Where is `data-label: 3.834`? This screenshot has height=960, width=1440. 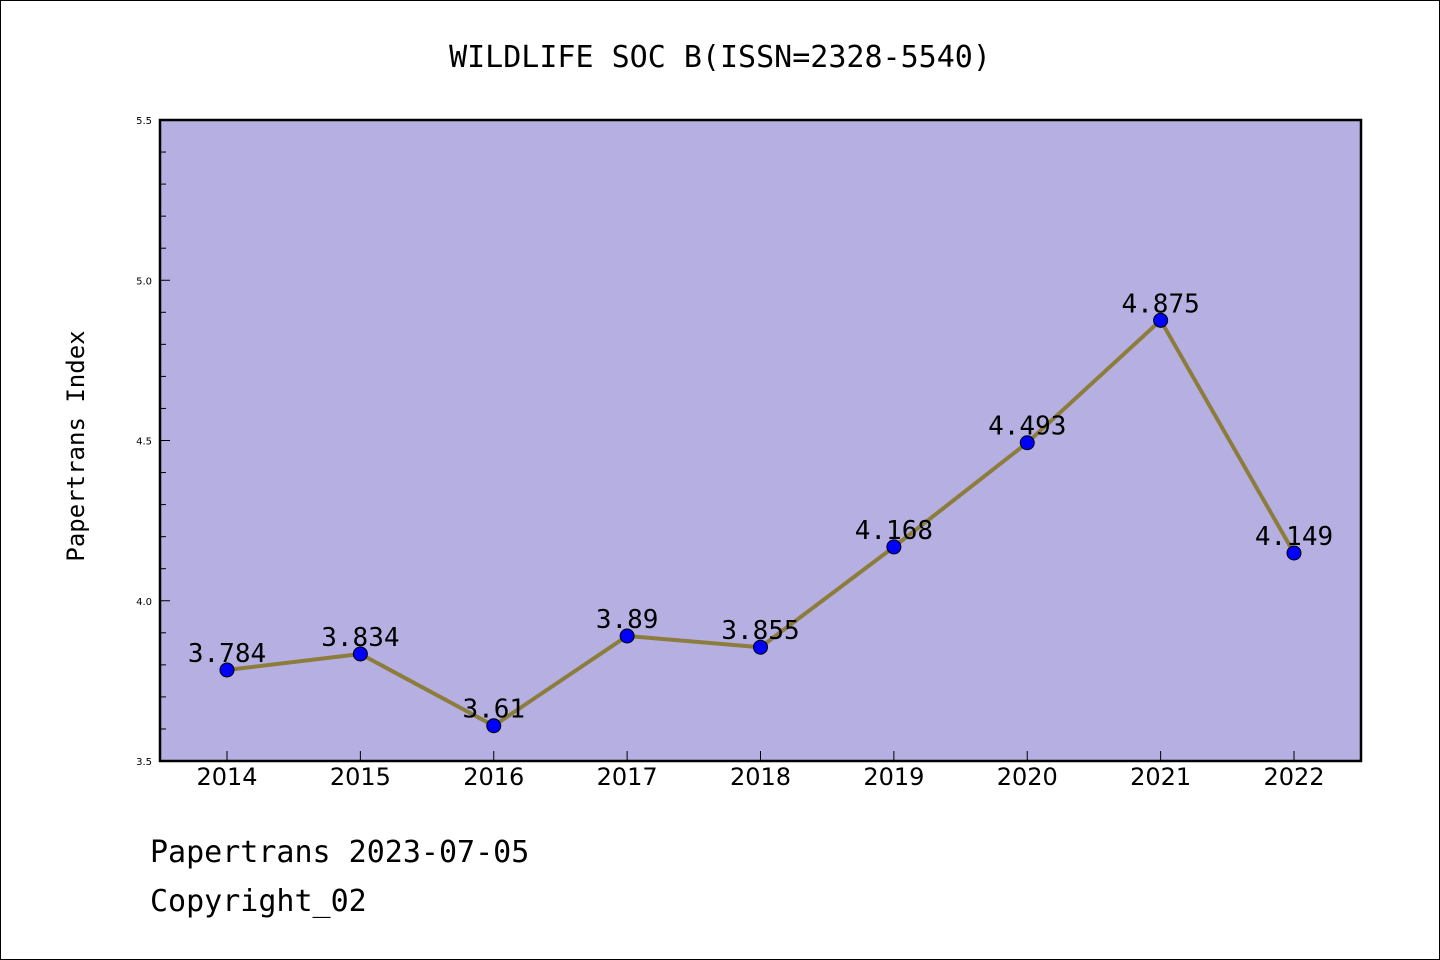
data-label: 3.834 is located at coordinates (360, 638).